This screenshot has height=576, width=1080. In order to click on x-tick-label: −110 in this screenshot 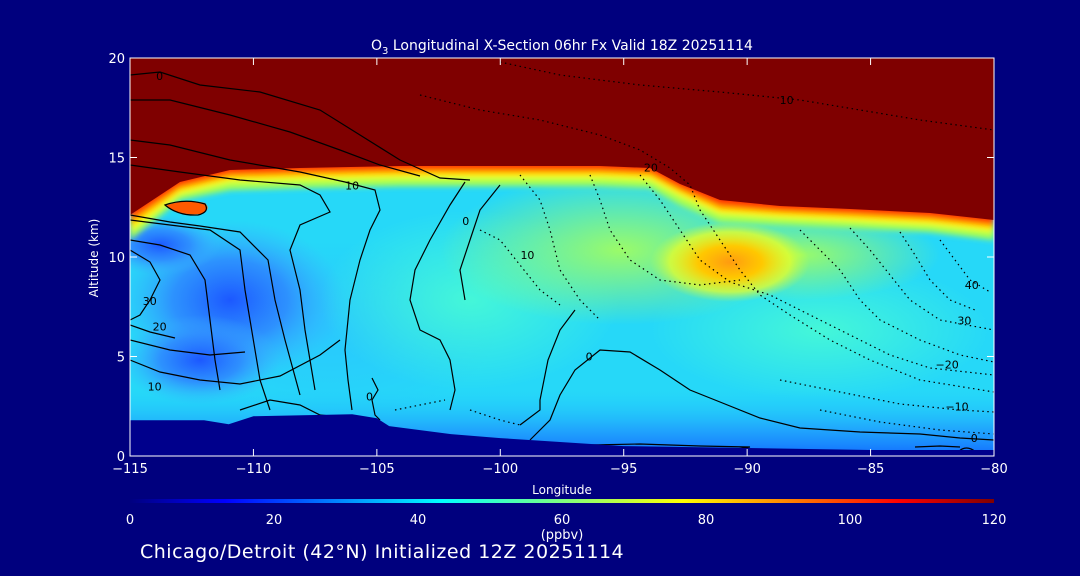, I will do `click(254, 469)`.